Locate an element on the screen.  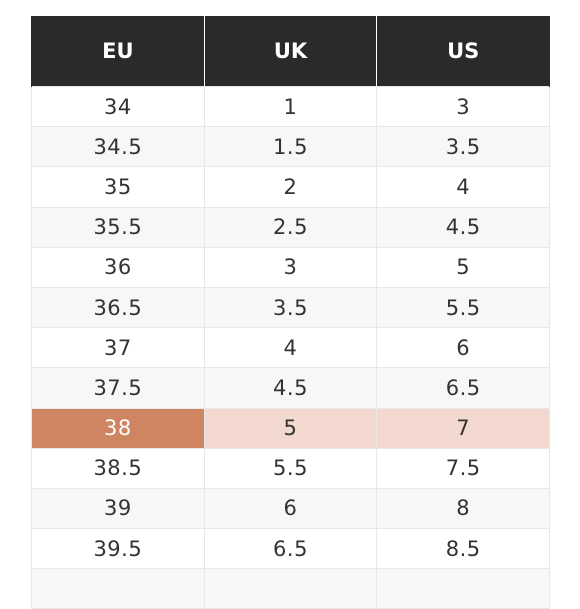
cell-eu: 35.5 is located at coordinates (118, 227).